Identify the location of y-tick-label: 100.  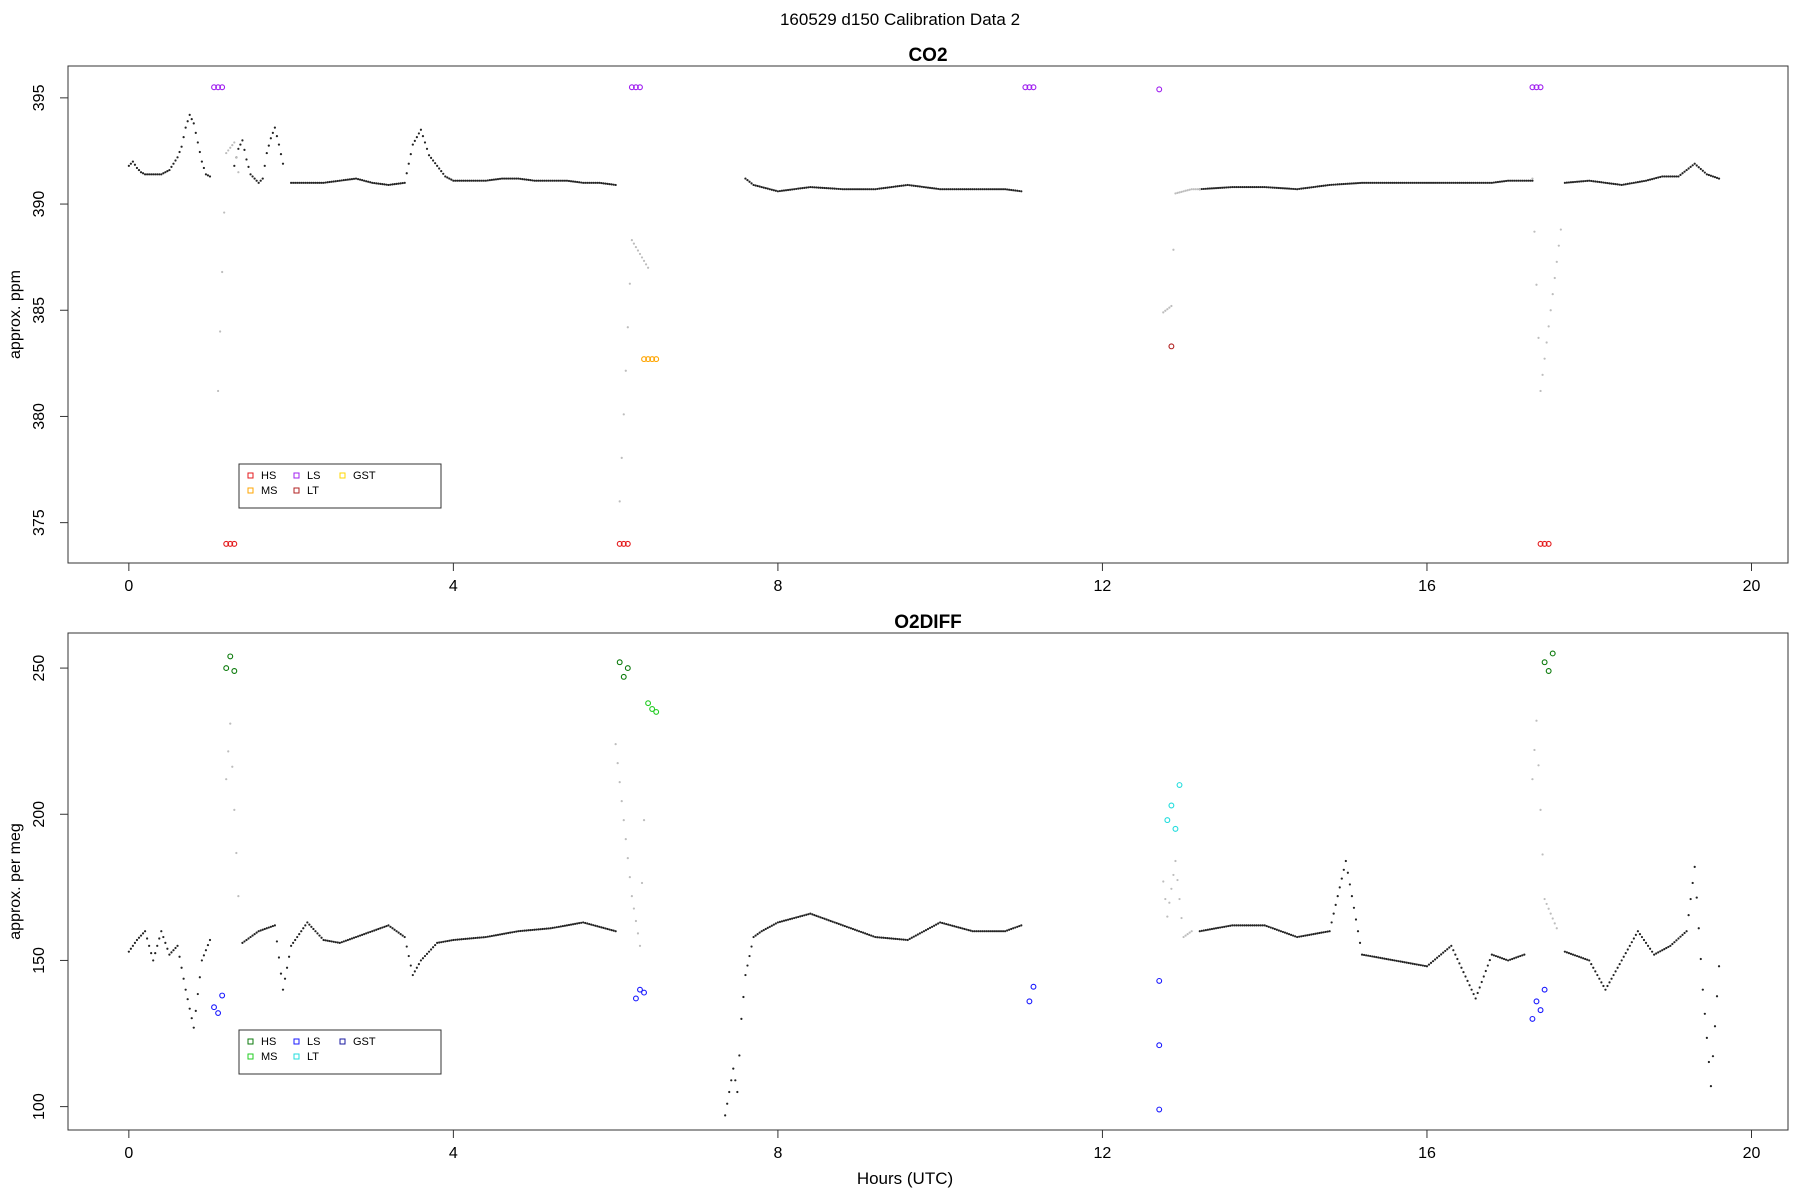
(39, 1106).